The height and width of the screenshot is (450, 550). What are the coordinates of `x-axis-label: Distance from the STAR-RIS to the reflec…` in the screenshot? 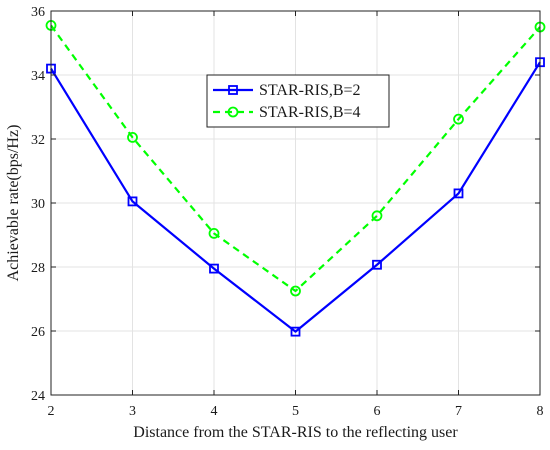 It's located at (295, 432).